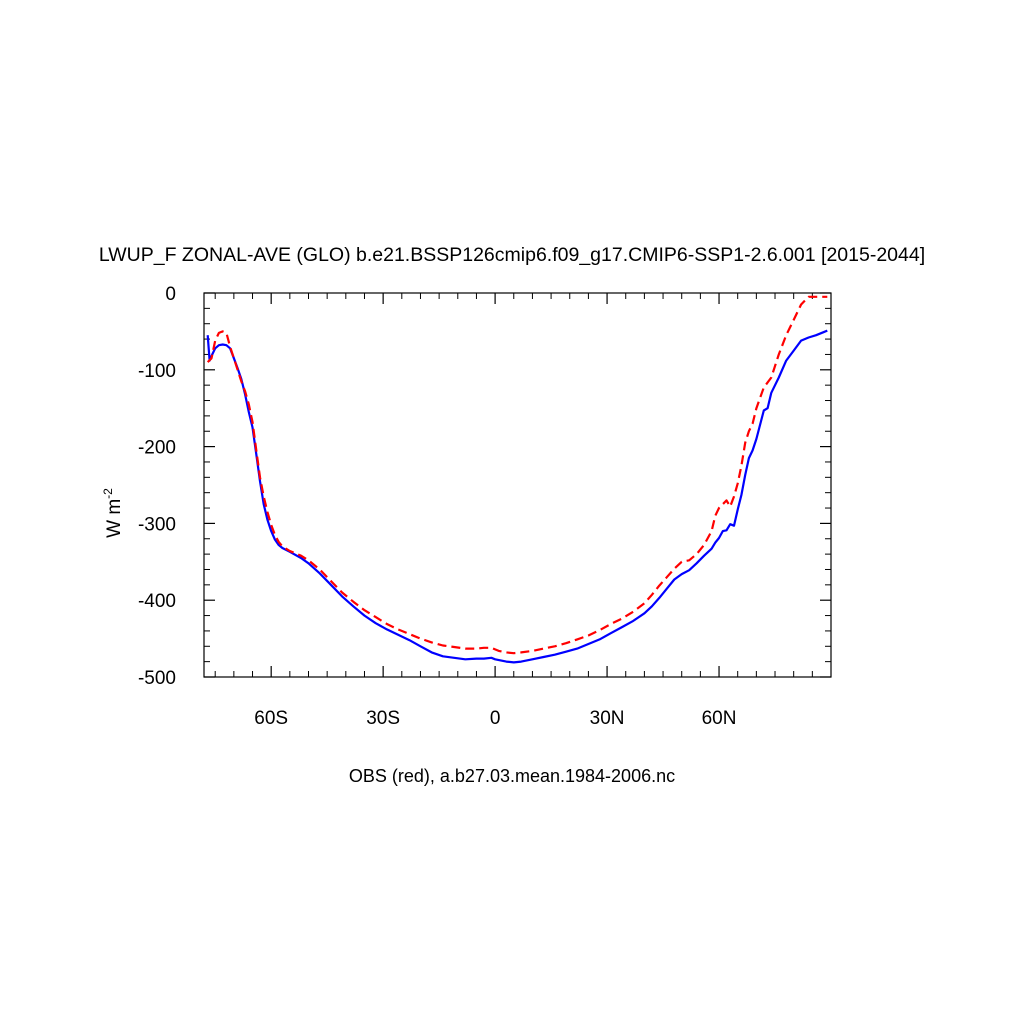 This screenshot has height=1024, width=1024. Describe the element at coordinates (157, 524) in the screenshot. I see `y-tick-label: -300` at that location.